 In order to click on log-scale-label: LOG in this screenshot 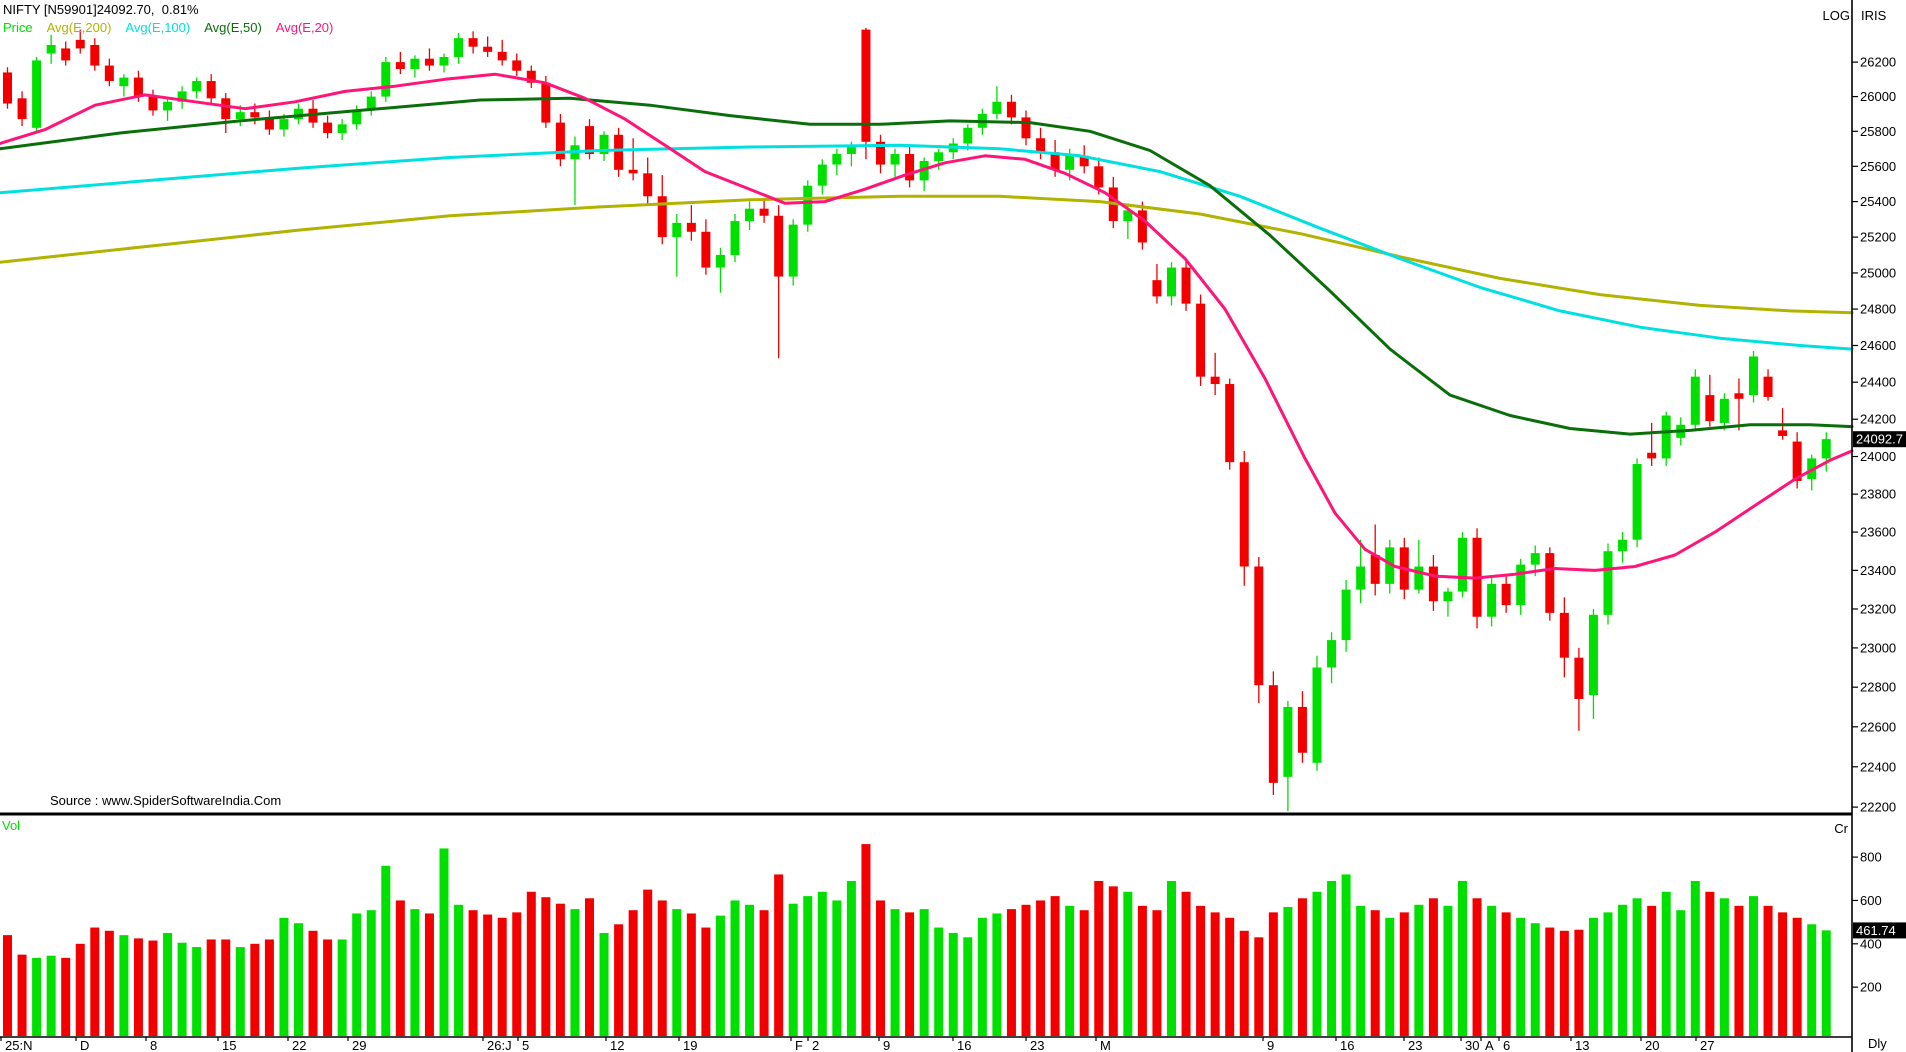, I will do `click(1836, 15)`.